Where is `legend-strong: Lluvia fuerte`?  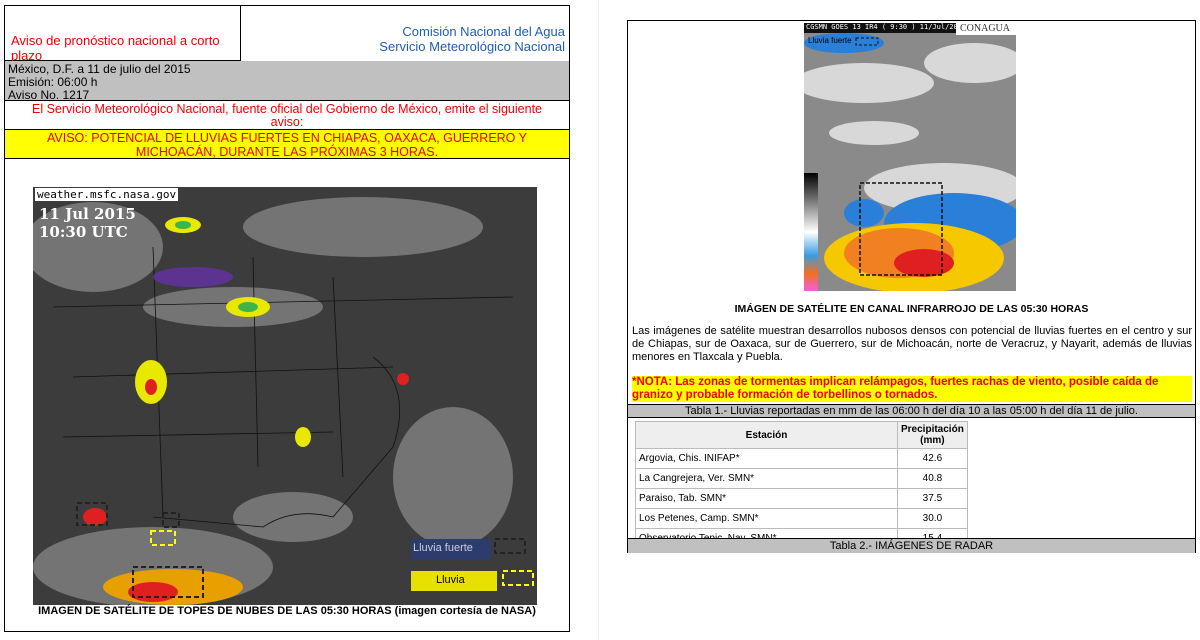 legend-strong: Lluvia fuerte is located at coordinates (443, 548).